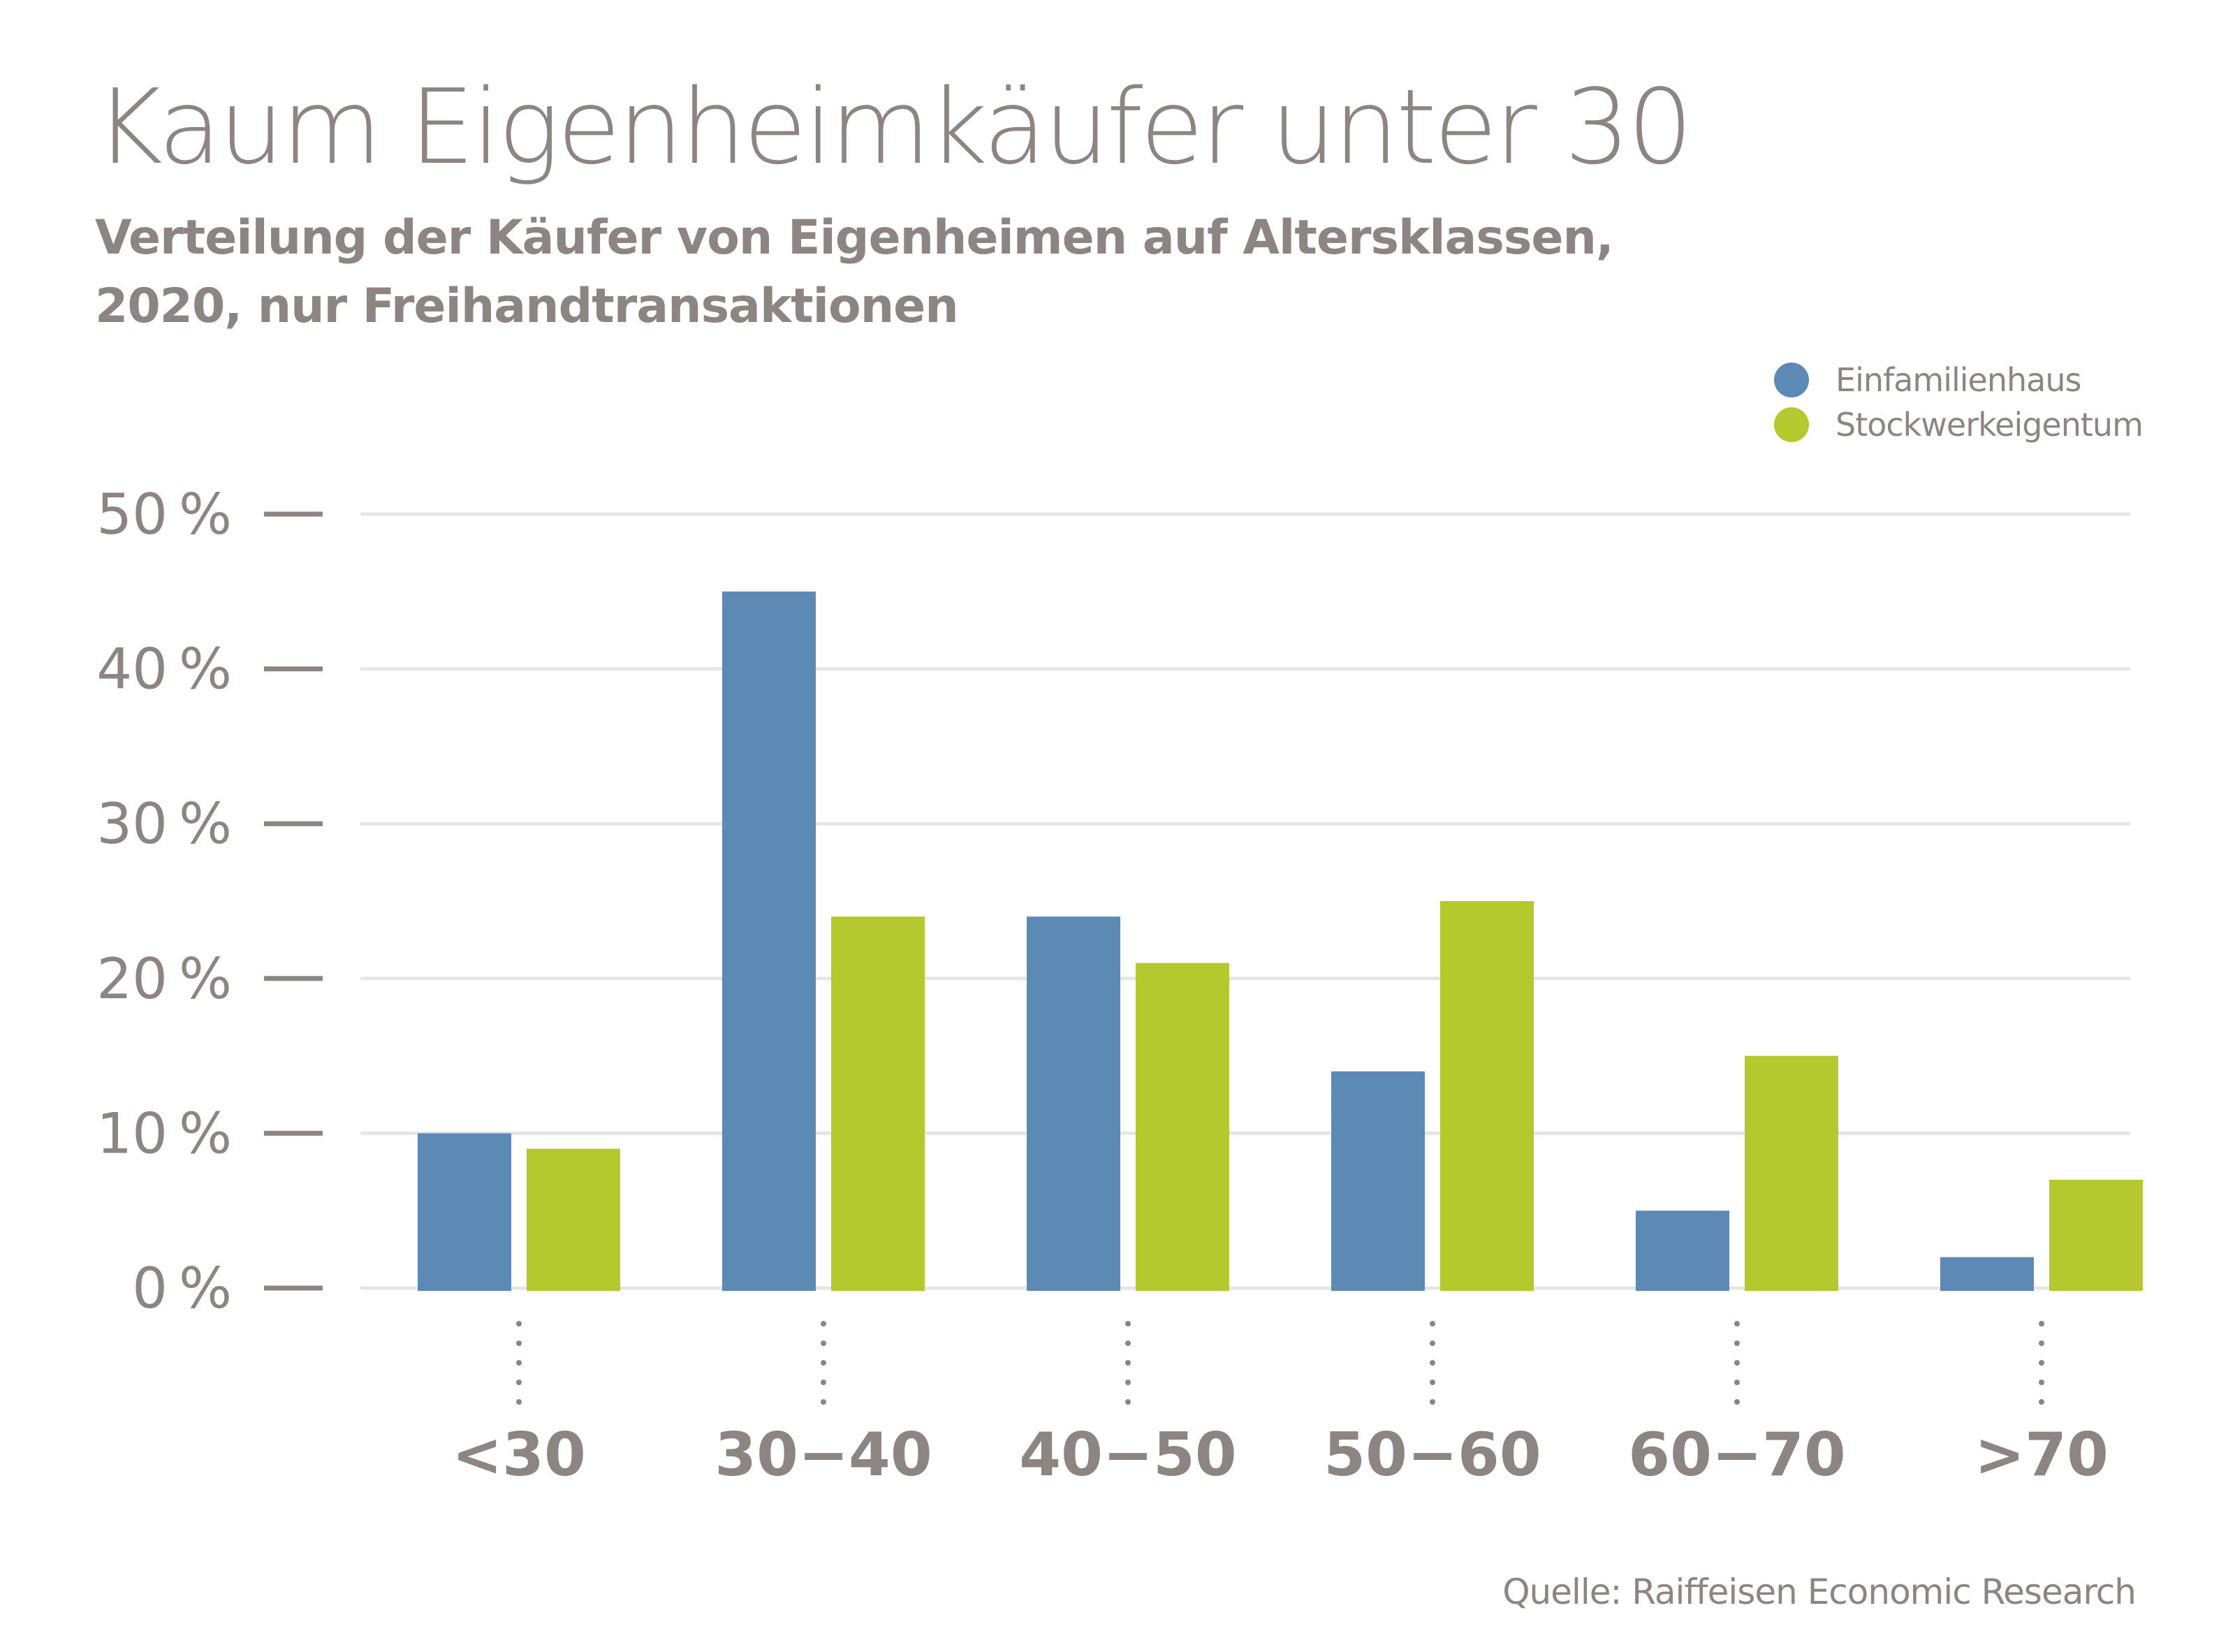 The image size is (2235, 1652). What do you see at coordinates (1433, 1455) in the screenshot?
I see `x-tick-label: 50−60` at bounding box center [1433, 1455].